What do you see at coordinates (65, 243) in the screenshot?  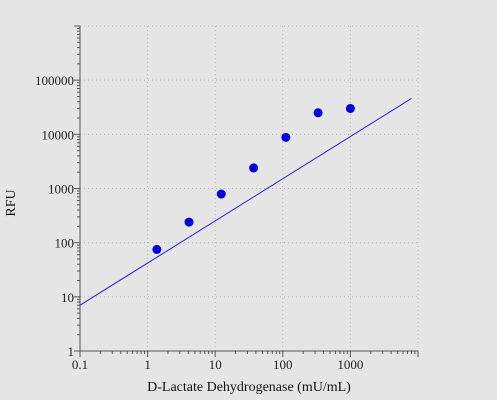 I see `y-tick-label: 100` at bounding box center [65, 243].